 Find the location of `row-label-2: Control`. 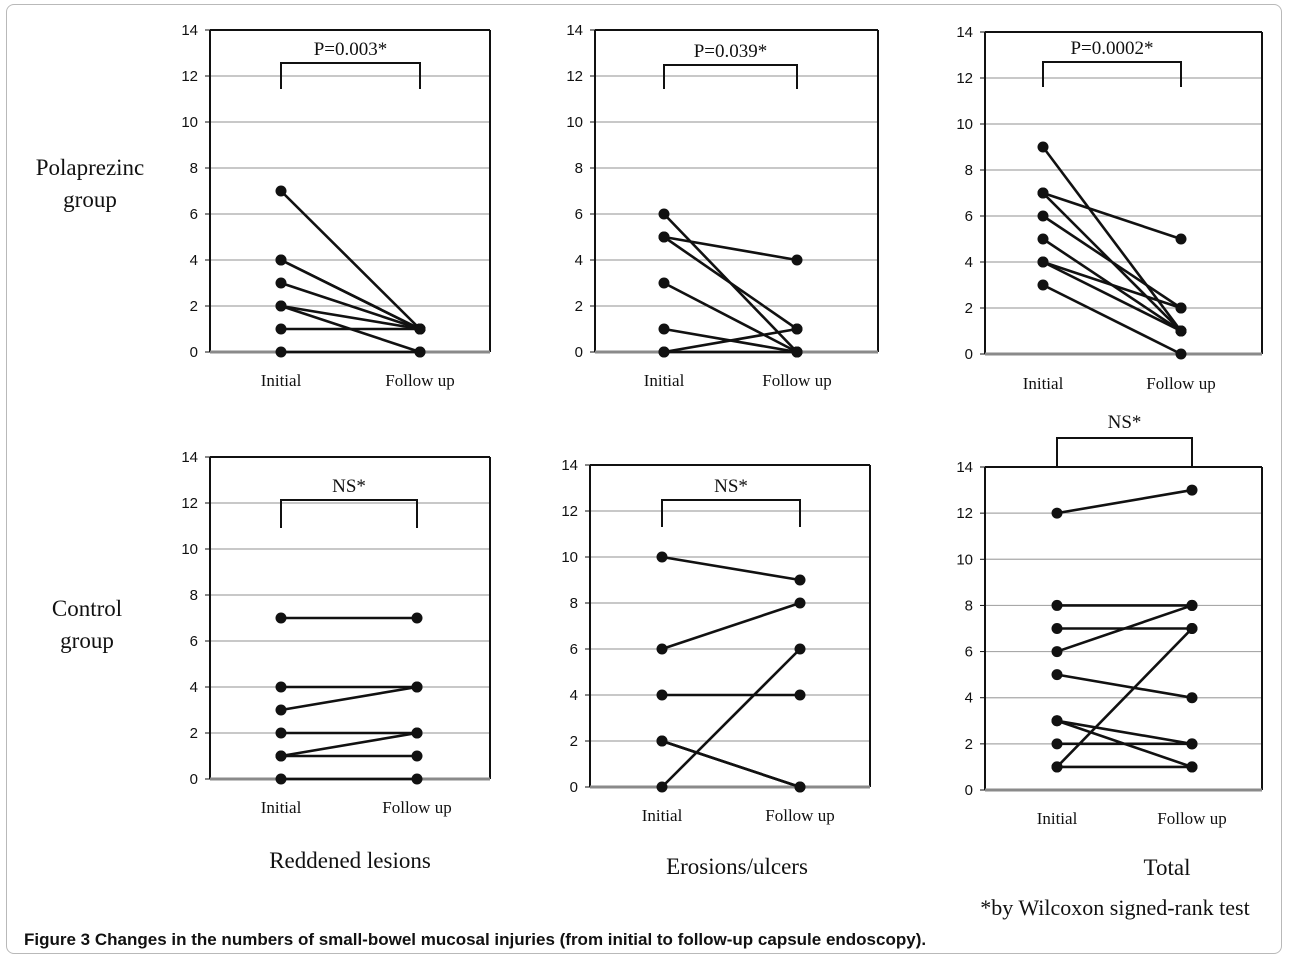

row-label-2: Control is located at coordinates (87, 608).